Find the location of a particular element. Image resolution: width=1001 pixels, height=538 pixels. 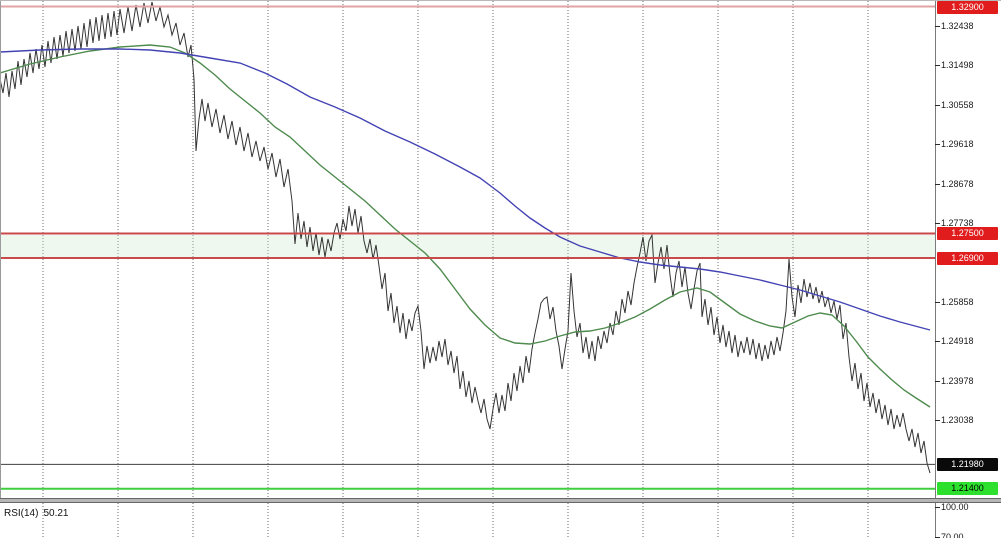

rsi-indicator-label: RSI(14) 50.21 is located at coordinates (36, 513).